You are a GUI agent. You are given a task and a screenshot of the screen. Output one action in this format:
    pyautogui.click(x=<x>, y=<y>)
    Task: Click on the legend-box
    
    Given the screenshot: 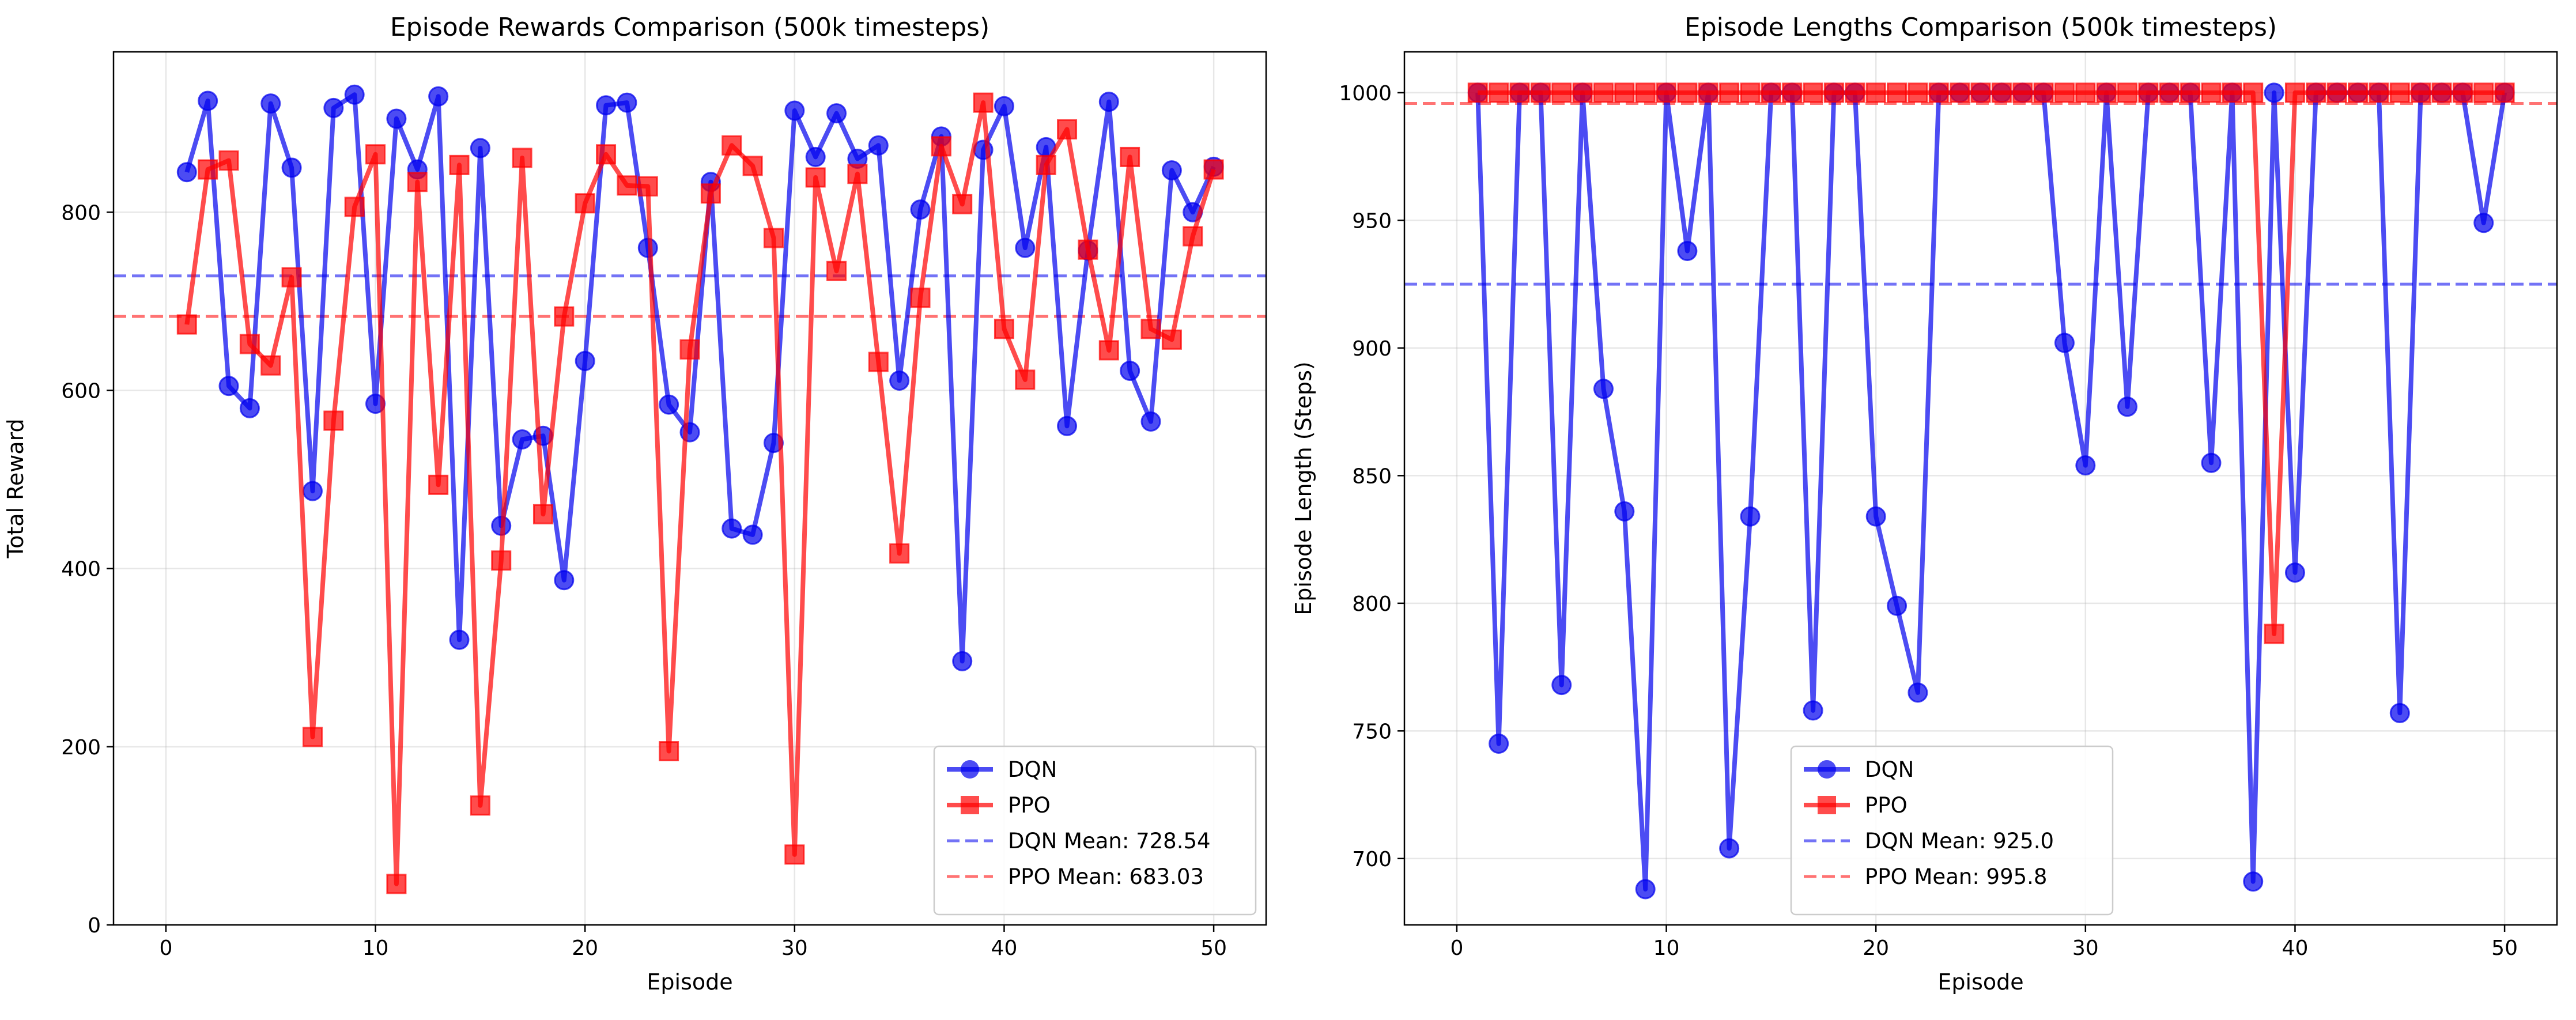 What is the action you would take?
    pyautogui.click(x=1095, y=831)
    